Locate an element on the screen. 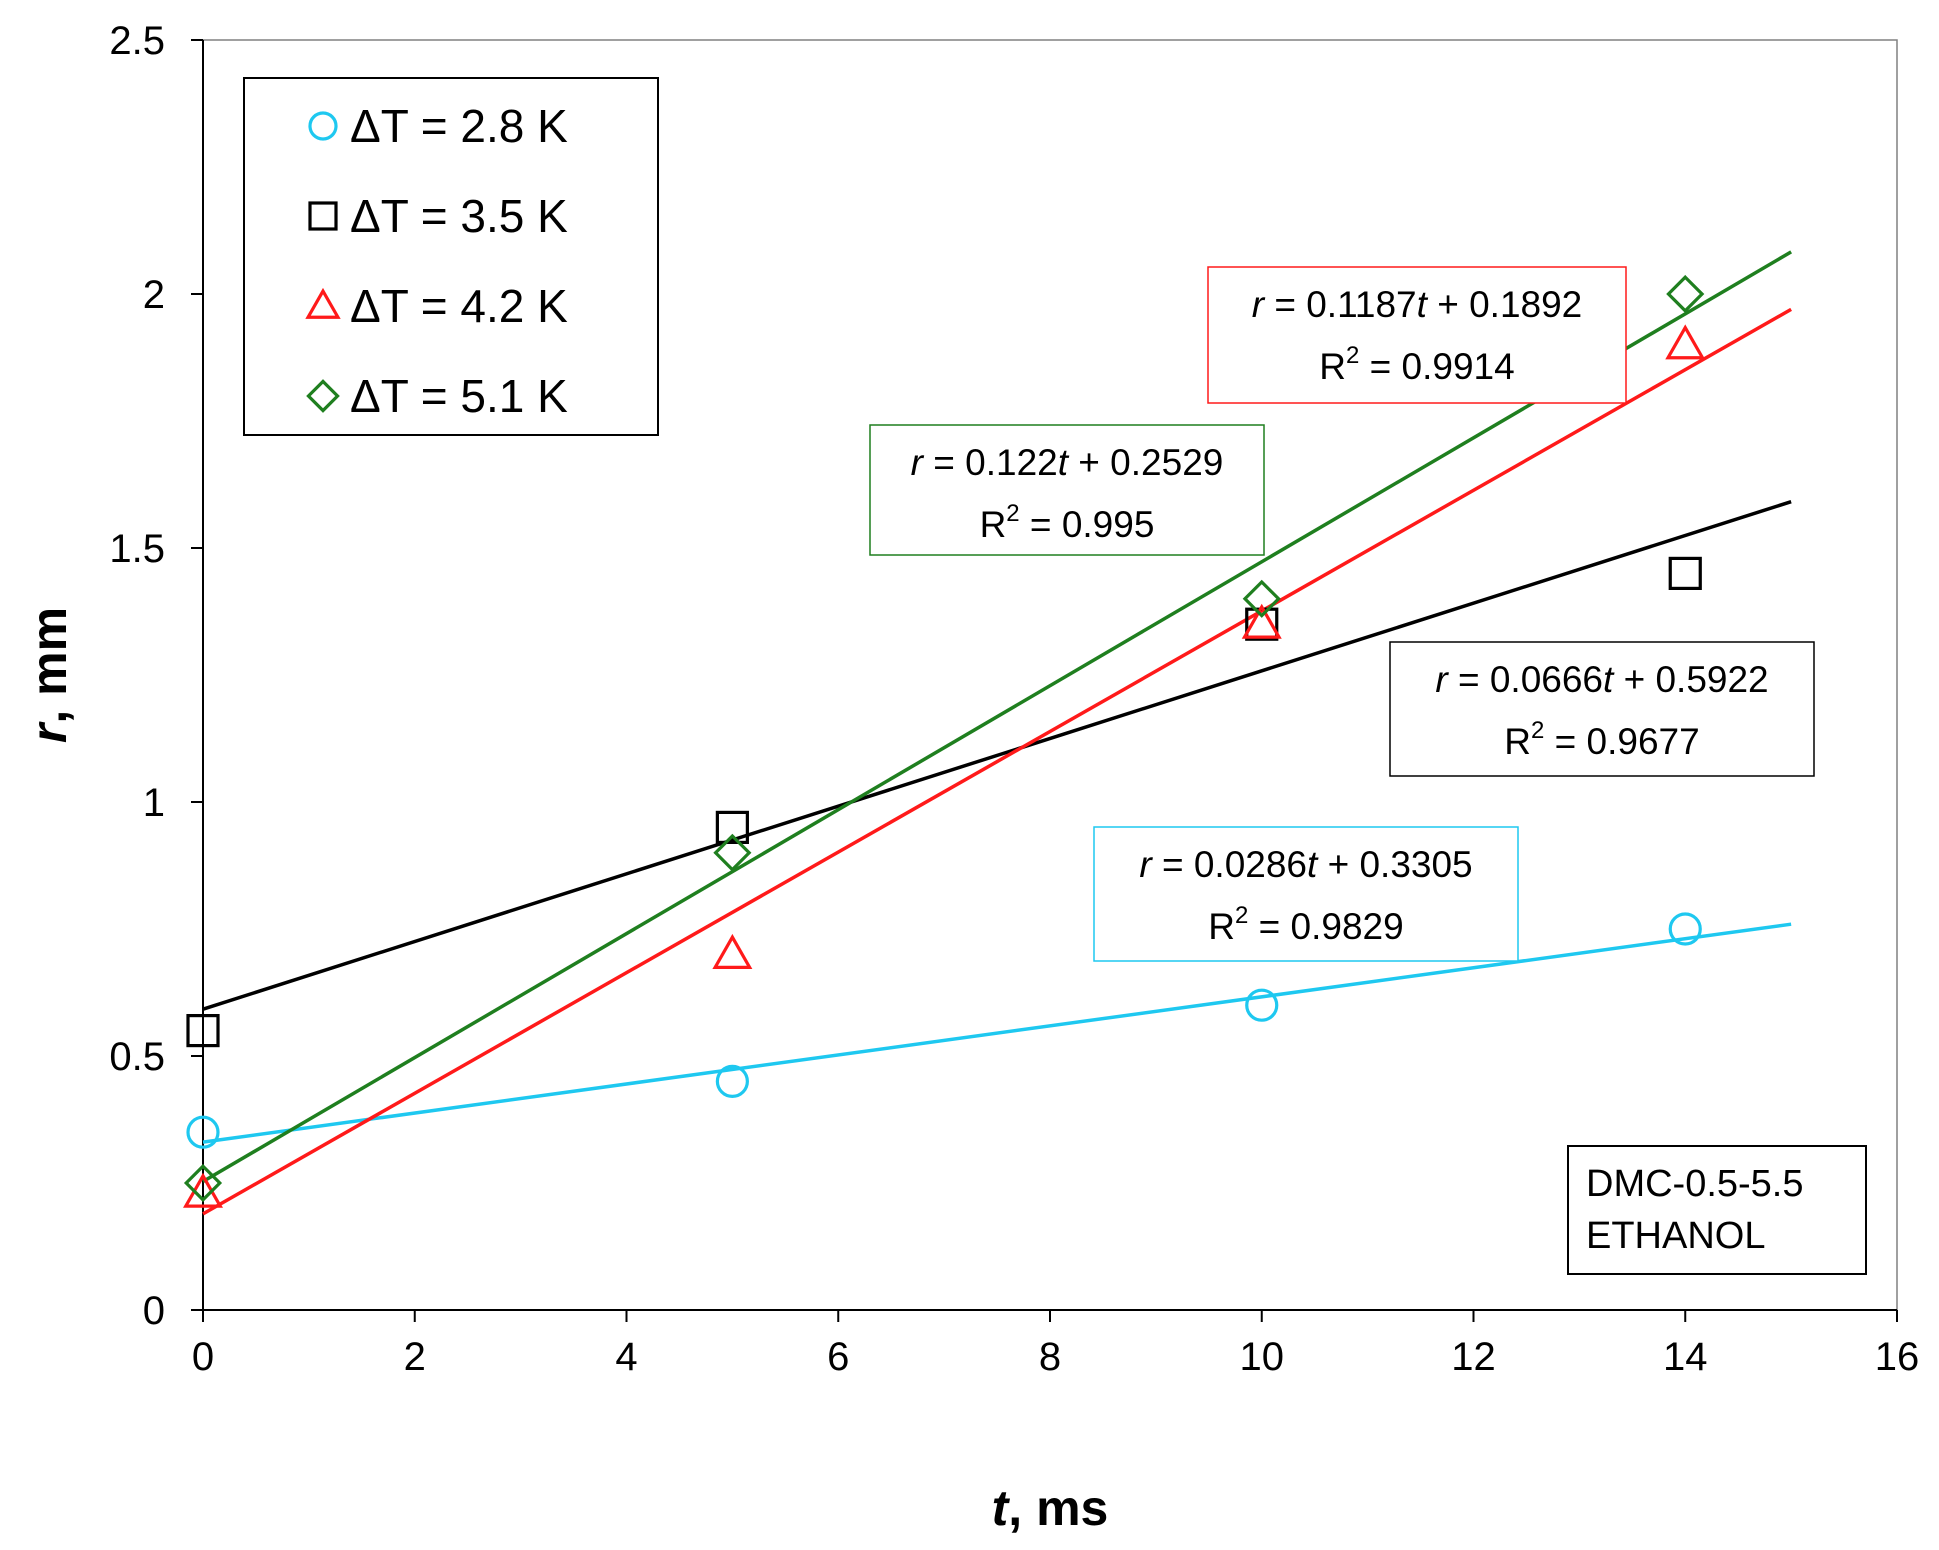 The image size is (1939, 1550). fit-eq-slope: = 0.1187 is located at coordinates (1340, 304).